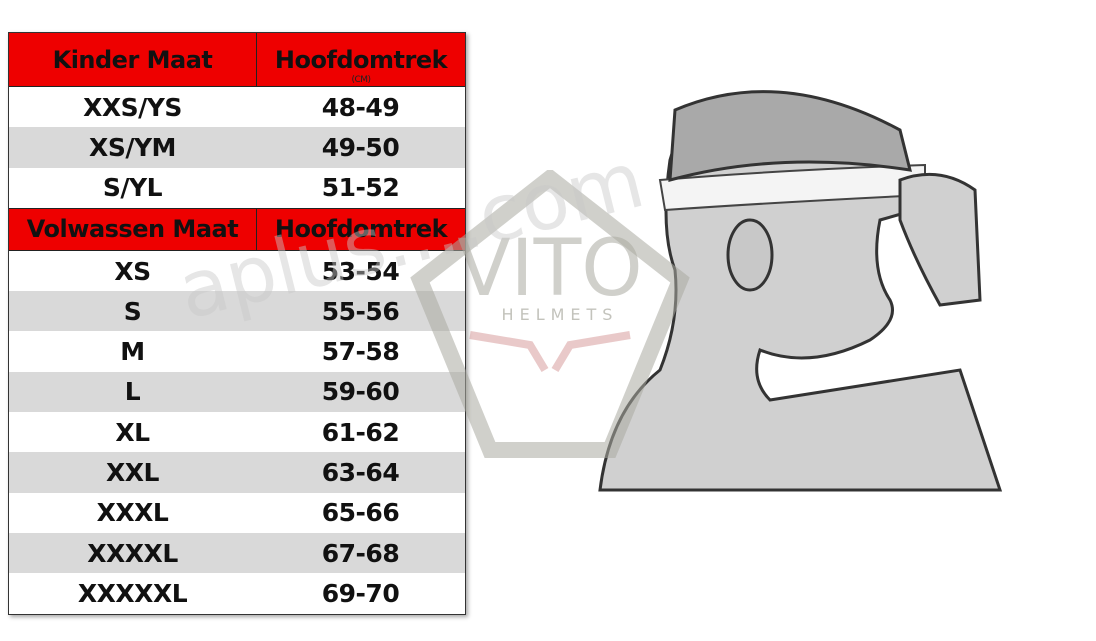  What do you see at coordinates (360, 593) in the screenshot?
I see `circumference-cell: 69-70` at bounding box center [360, 593].